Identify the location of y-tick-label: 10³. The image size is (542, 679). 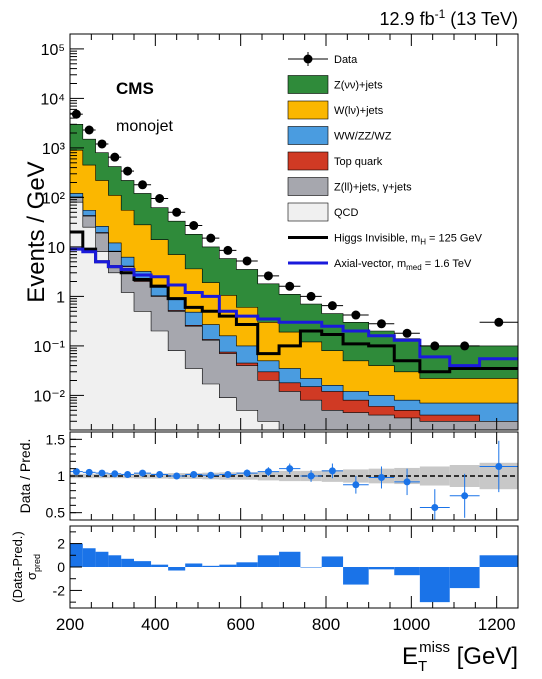
(54, 149).